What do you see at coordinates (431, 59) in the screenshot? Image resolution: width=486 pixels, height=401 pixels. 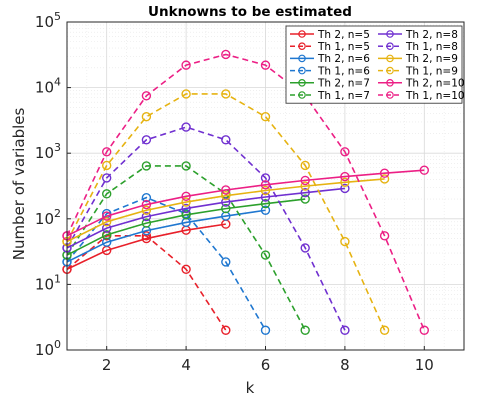 I see `legend-label: Th 2, n=9` at bounding box center [431, 59].